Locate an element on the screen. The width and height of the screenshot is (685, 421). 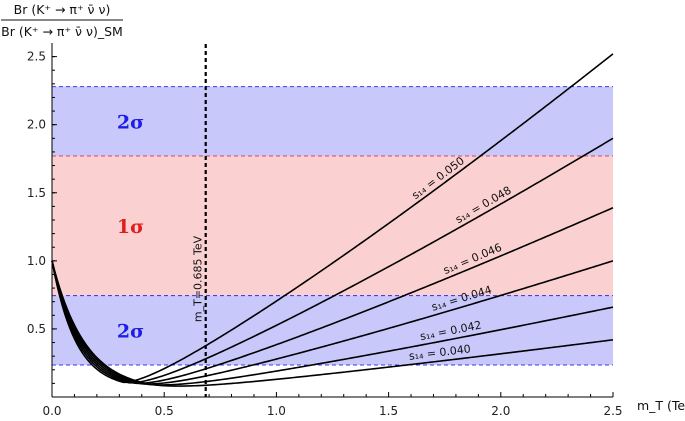
band-label-2: 1σ is located at coordinates (130, 227).